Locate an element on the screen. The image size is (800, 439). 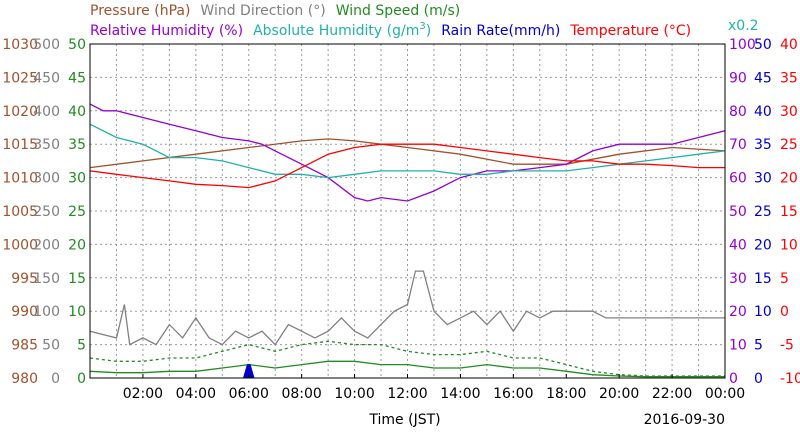
y-tick-label-temperature: 35 is located at coordinates (789, 78).